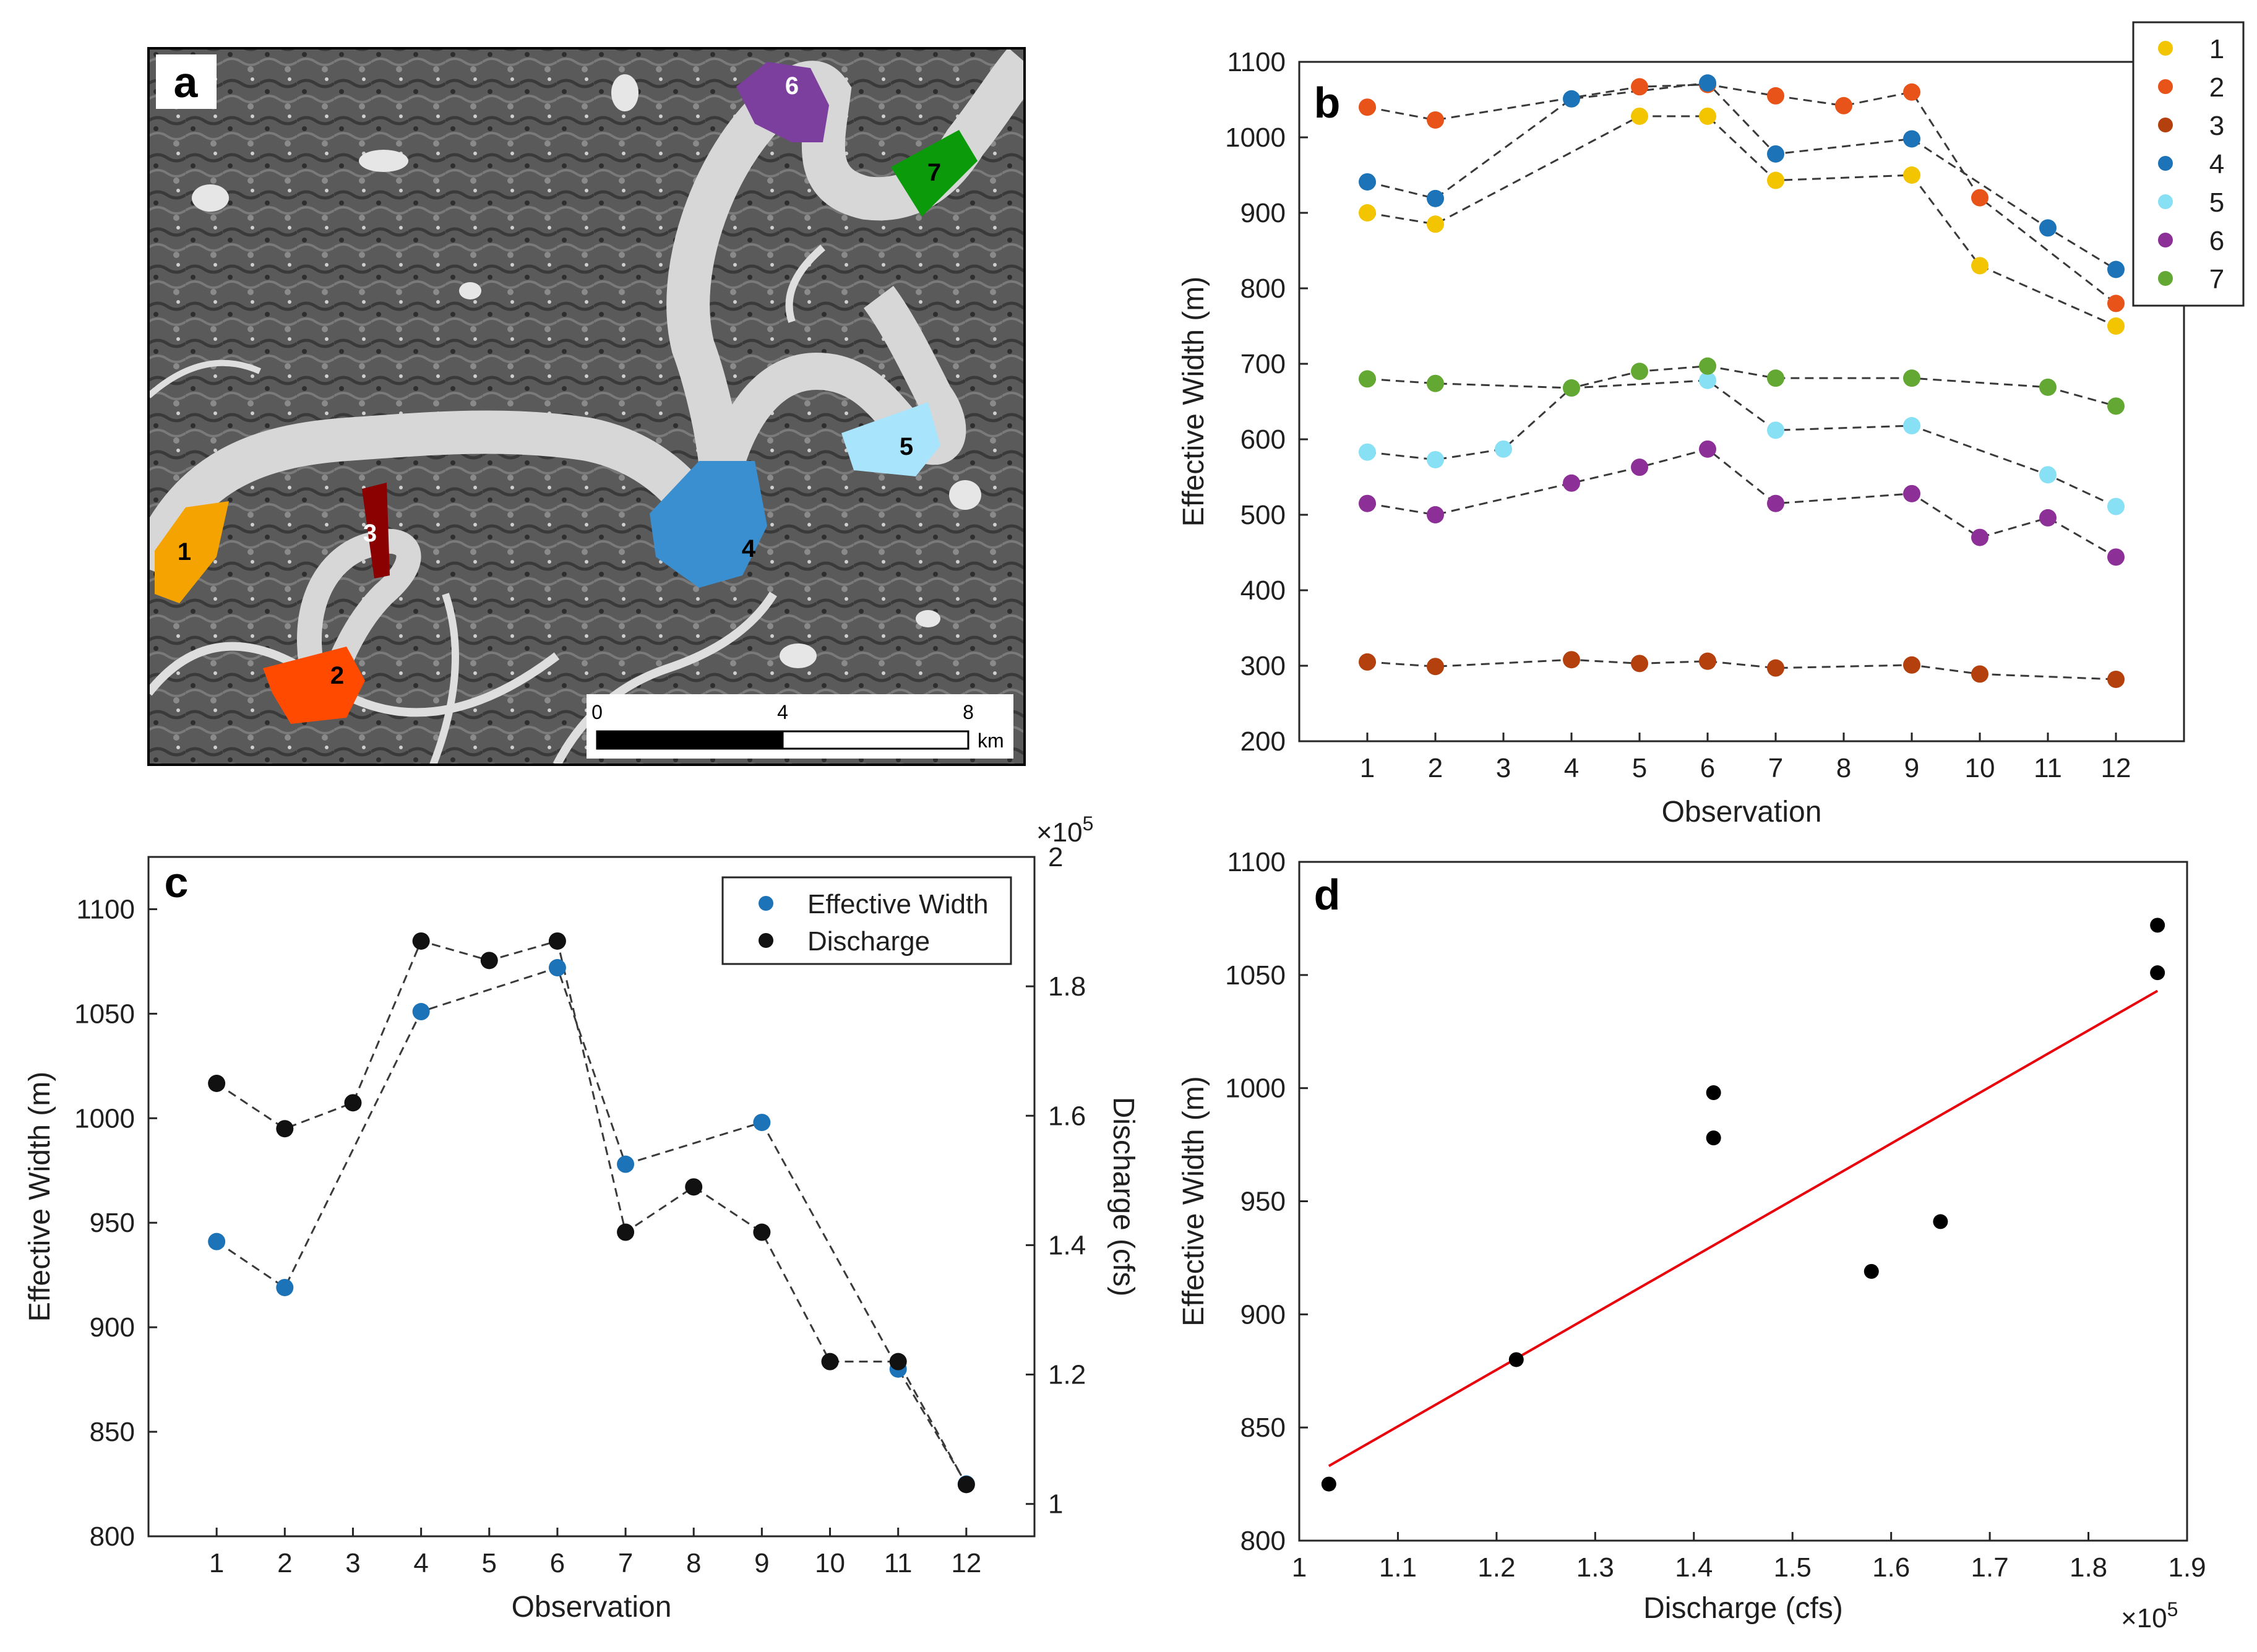 This screenshot has height=1652, width=2257. Describe the element at coordinates (1055, 857) in the screenshot. I see `panel-c-ytick-right-label: 2` at that location.